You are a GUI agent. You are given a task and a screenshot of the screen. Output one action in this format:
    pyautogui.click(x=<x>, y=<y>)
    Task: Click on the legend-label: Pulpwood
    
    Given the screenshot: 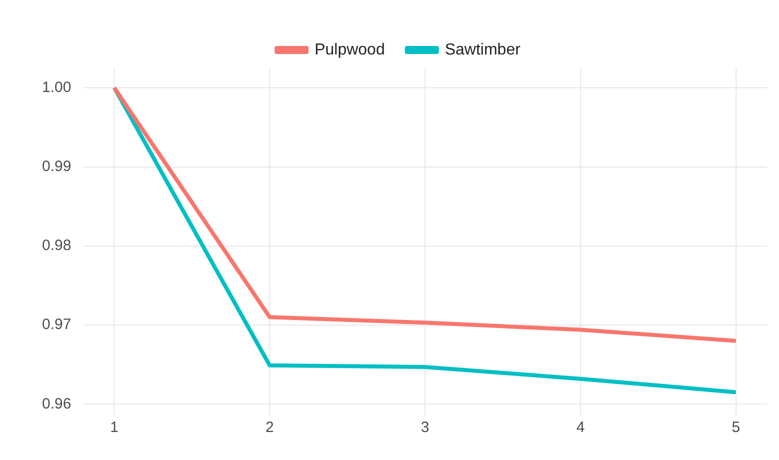 What is the action you would take?
    pyautogui.click(x=349, y=49)
    